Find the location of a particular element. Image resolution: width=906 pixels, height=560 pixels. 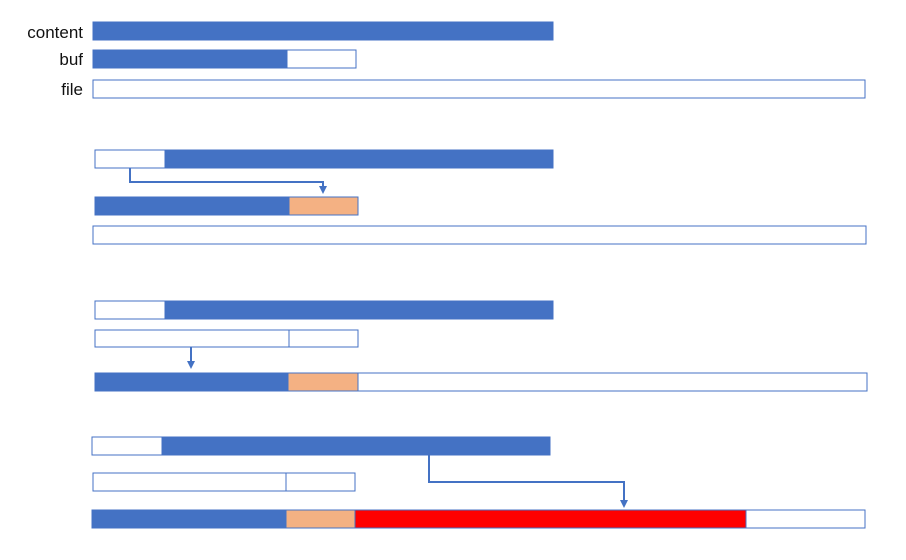

buf-segment-orange is located at coordinates (323, 206).